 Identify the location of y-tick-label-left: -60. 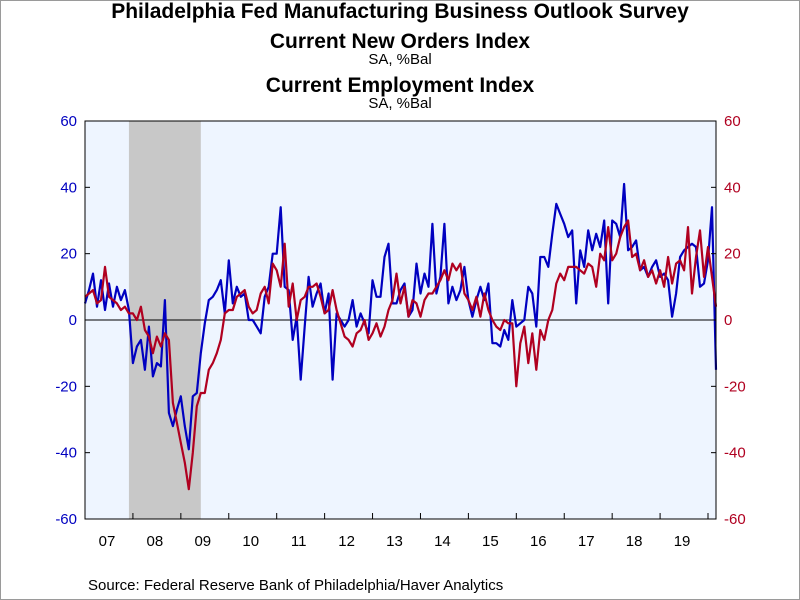
(66, 519).